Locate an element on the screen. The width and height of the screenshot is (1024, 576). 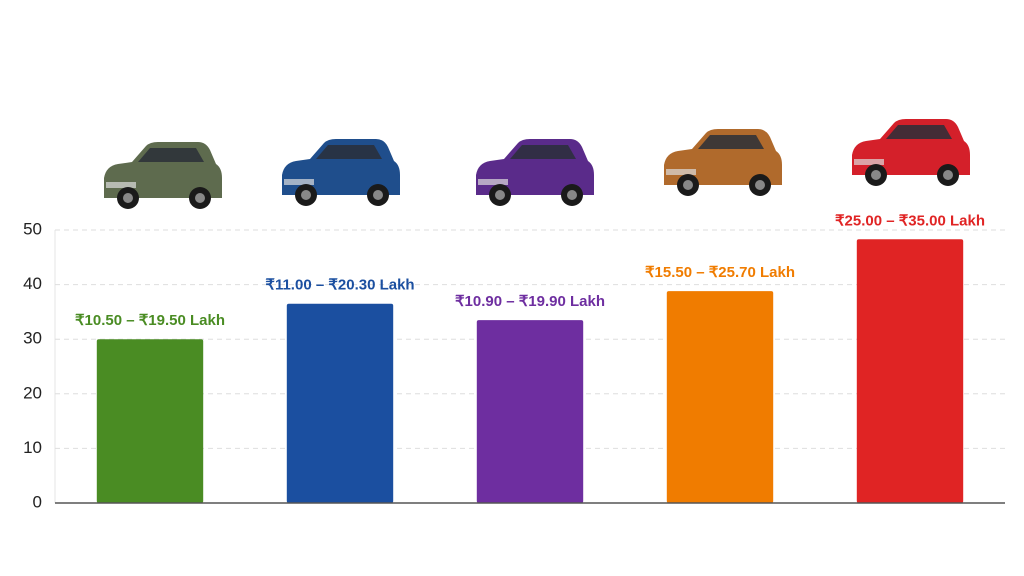
y-tick-label: 10 is located at coordinates (32, 447).